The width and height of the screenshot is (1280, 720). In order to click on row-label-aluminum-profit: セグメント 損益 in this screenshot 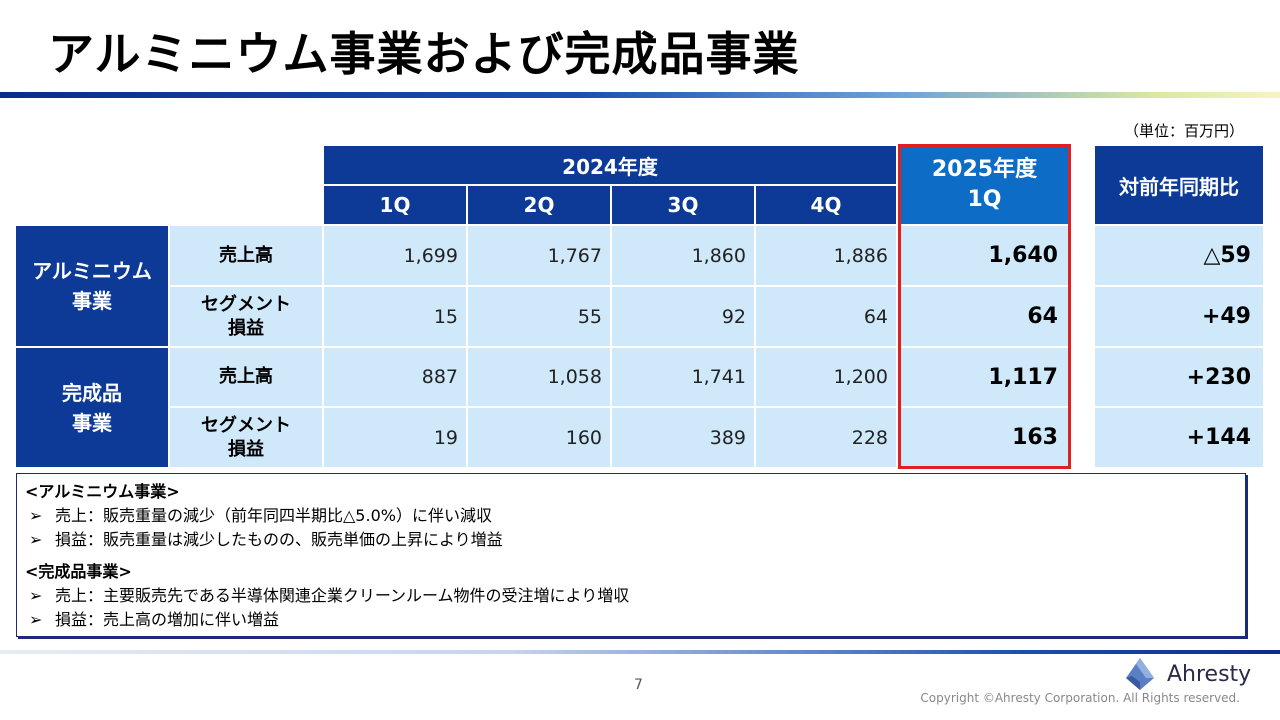, I will do `click(246, 316)`.